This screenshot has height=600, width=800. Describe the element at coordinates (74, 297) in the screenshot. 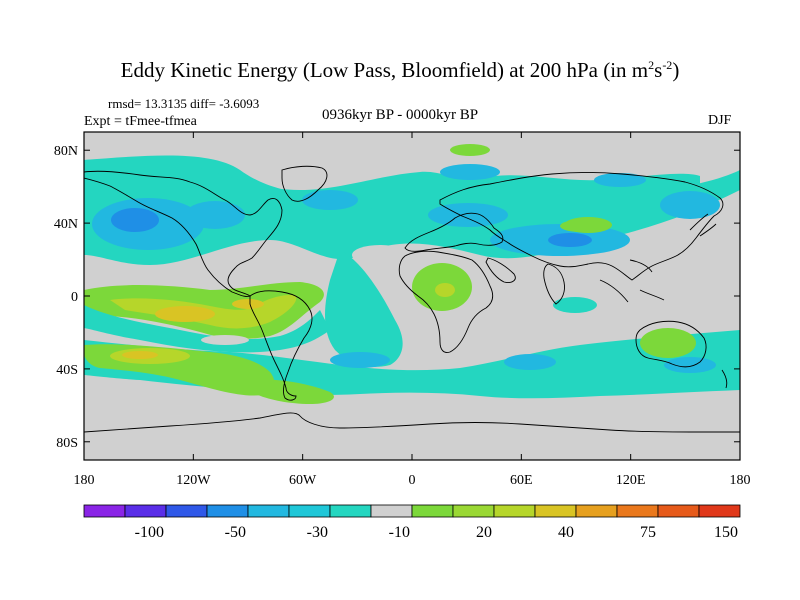

I see `lat-tick-label: 0` at that location.